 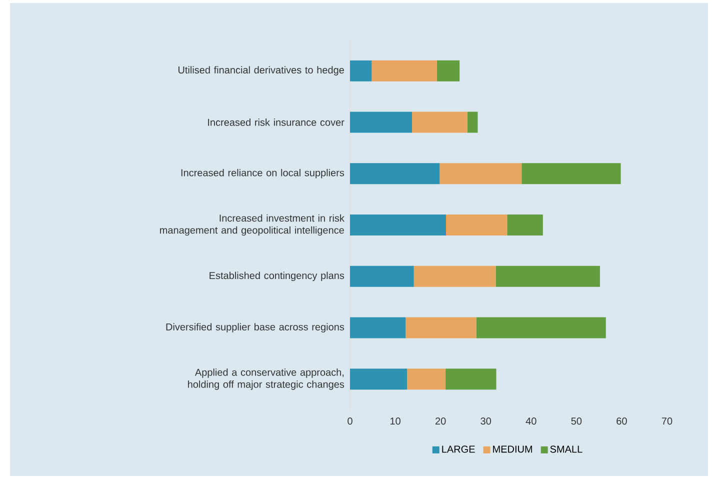 I want to click on y-tick-label: Increased reliance on local suppliers, so click(x=262, y=173).